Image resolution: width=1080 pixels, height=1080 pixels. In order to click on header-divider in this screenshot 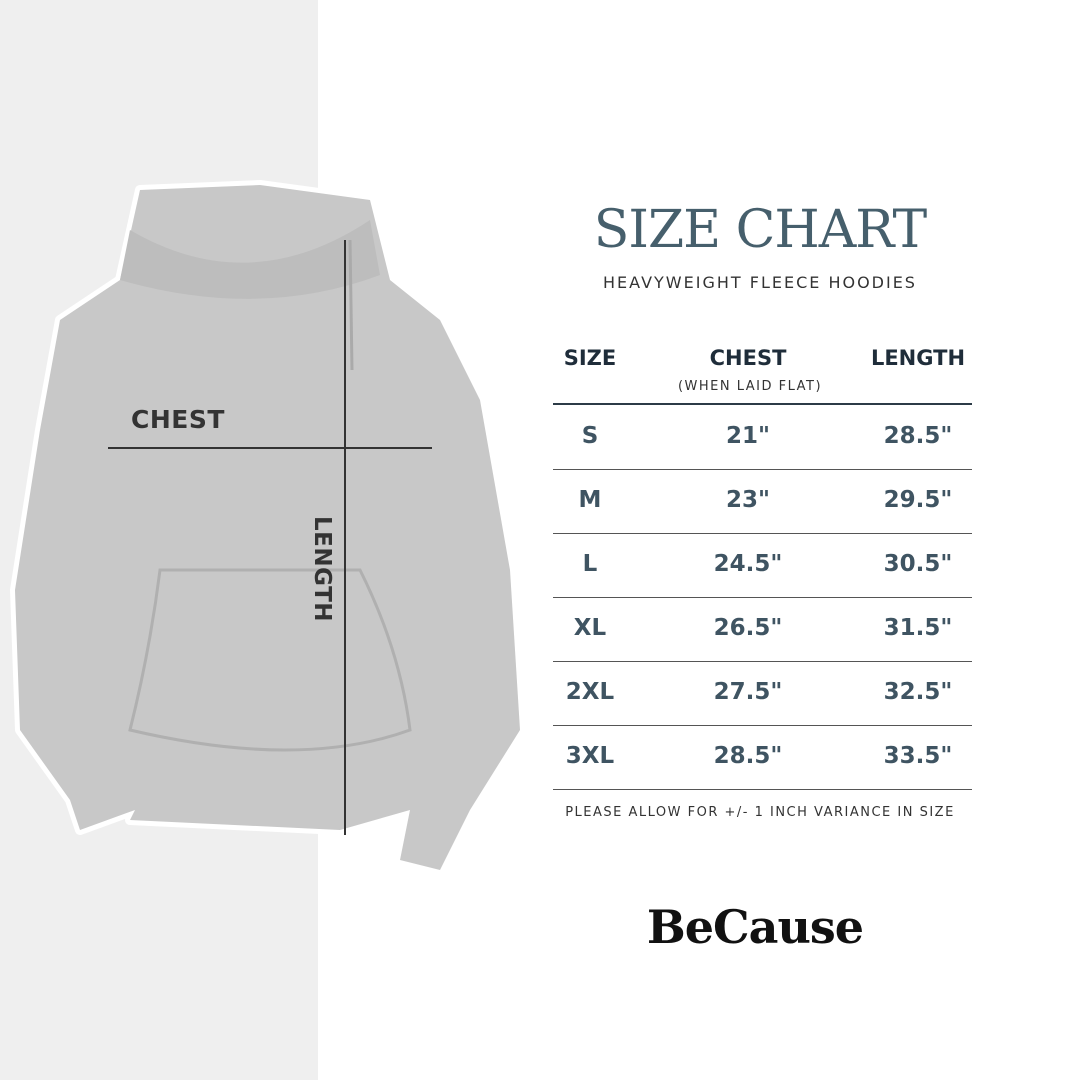, I will do `click(762, 404)`.